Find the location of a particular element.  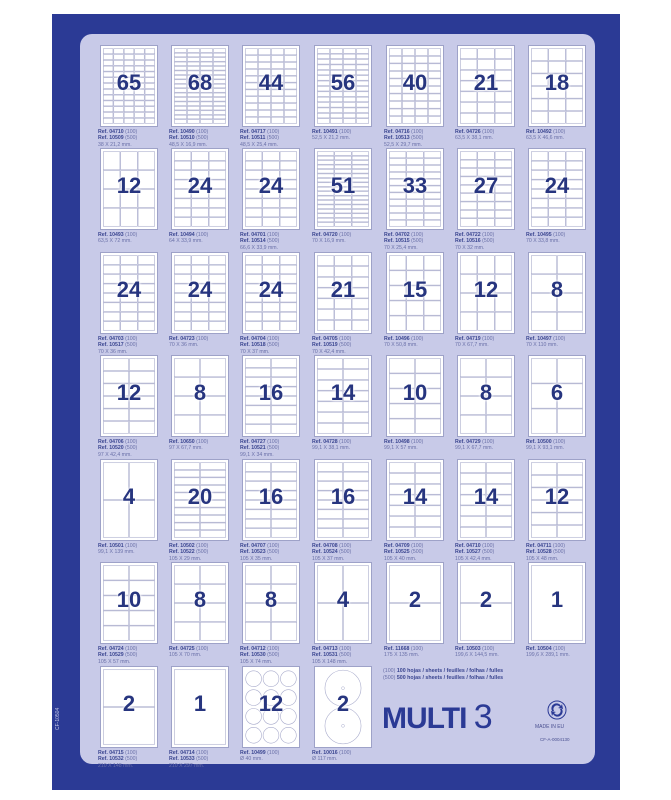

reference-code: Ref. 04717 is located at coordinates (253, 132).